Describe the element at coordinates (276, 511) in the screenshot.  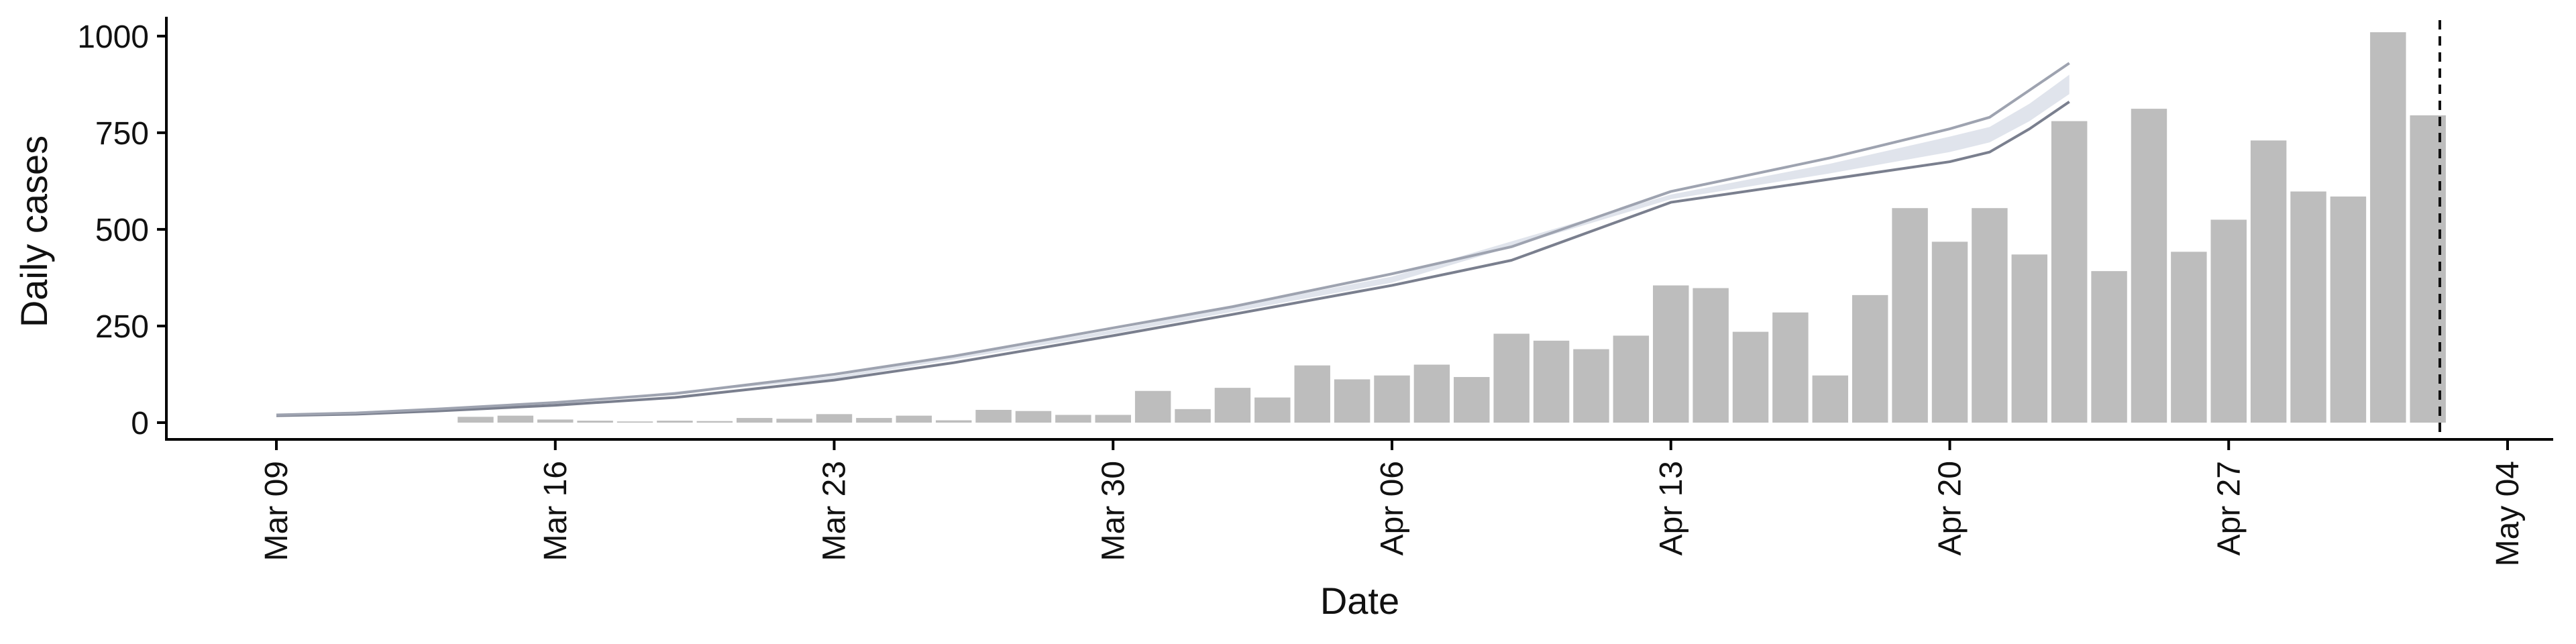
I see `x-tick-label: Mar 09` at that location.